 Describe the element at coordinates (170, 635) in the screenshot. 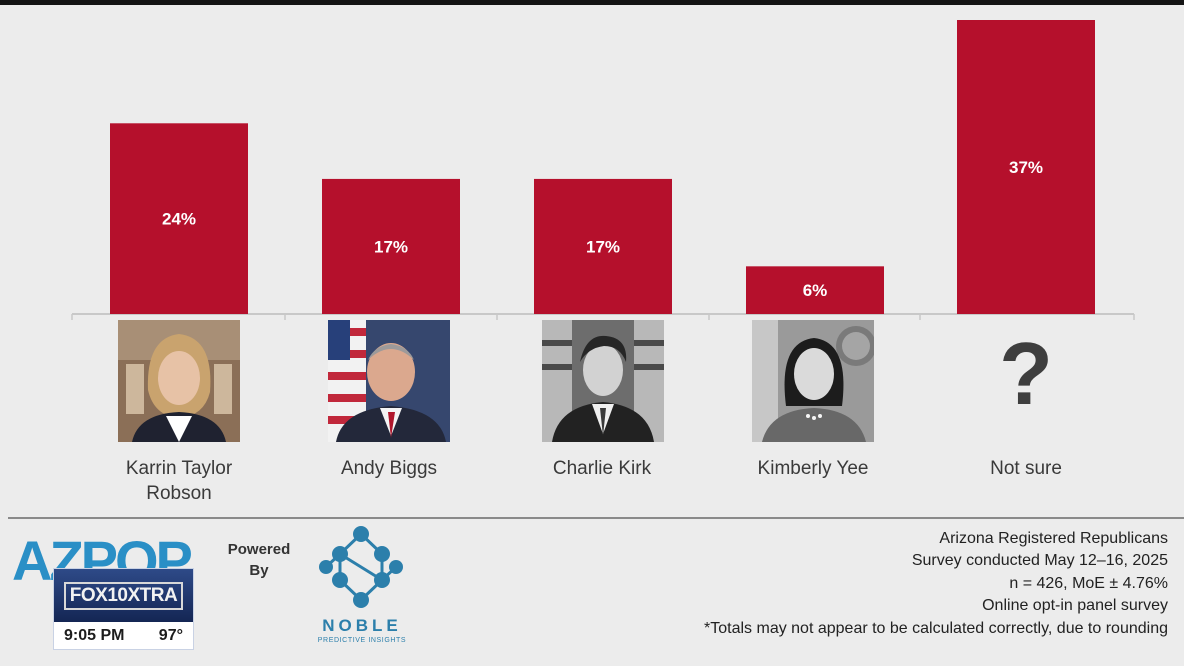

I see `broadcast-temperature: 97°` at that location.